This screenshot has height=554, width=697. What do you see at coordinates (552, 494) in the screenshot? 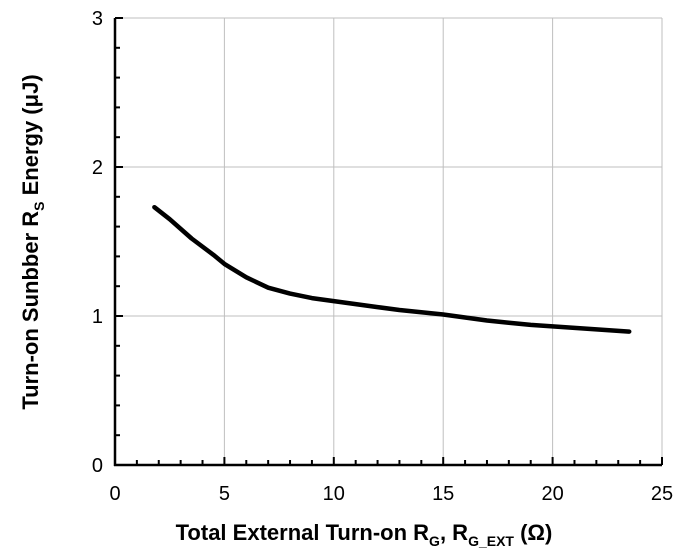
I see `x-tick-label: 20` at bounding box center [552, 494].